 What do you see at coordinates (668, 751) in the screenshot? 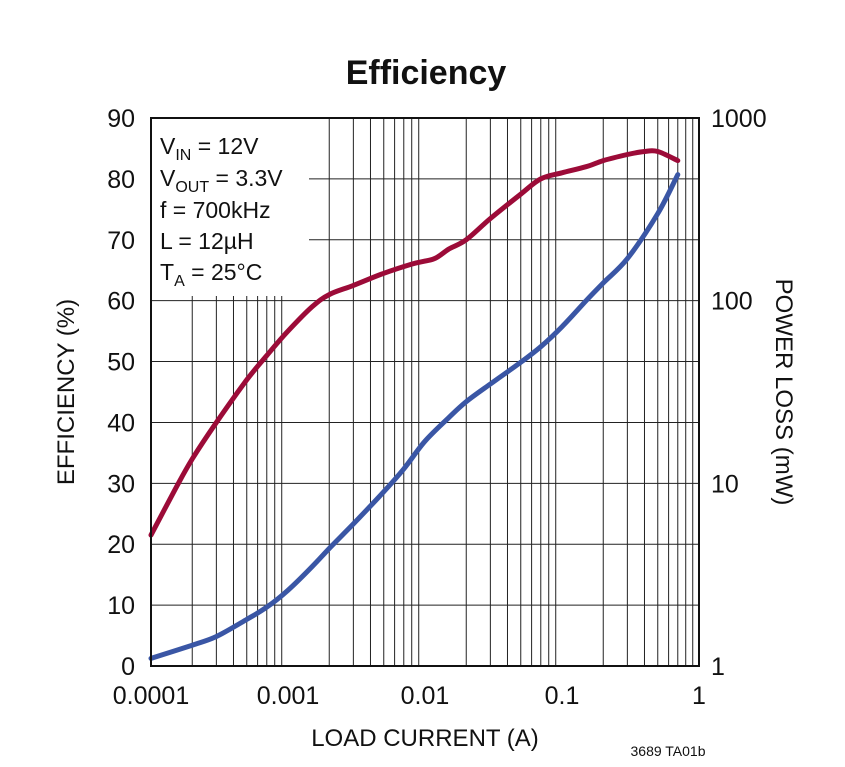
I see `figure-reference: 3689 TA01b` at bounding box center [668, 751].